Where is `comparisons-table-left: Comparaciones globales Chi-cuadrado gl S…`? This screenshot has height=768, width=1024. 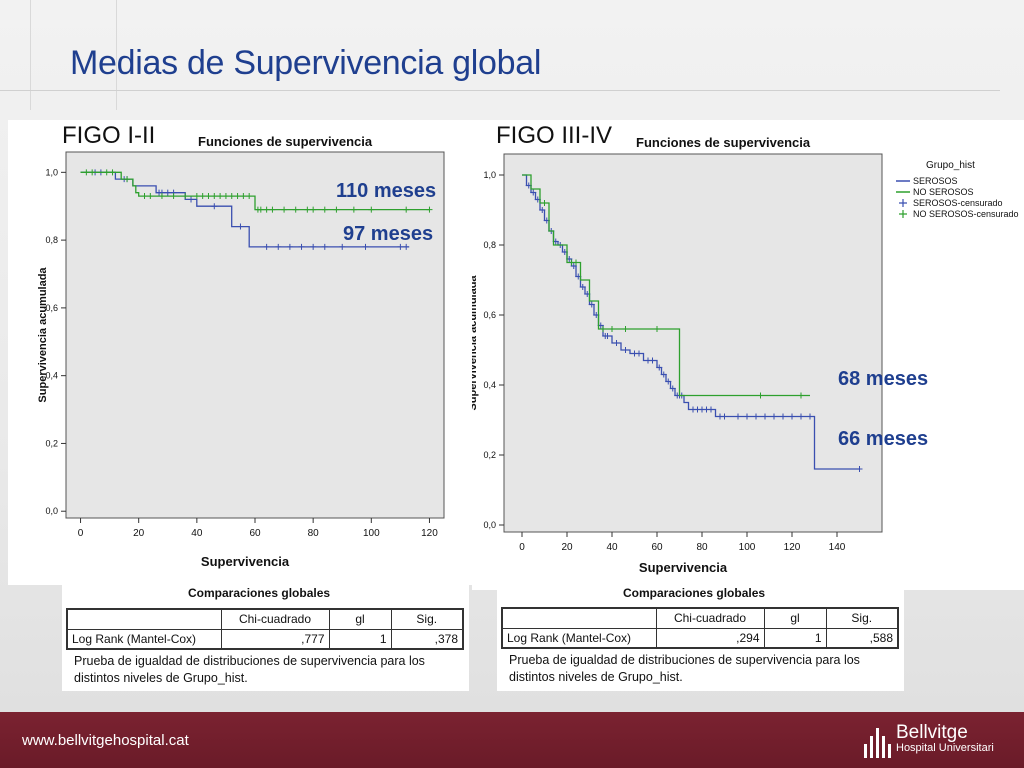 comparisons-table-left: Comparaciones globales Chi-cuadrado gl S… is located at coordinates (265, 637).